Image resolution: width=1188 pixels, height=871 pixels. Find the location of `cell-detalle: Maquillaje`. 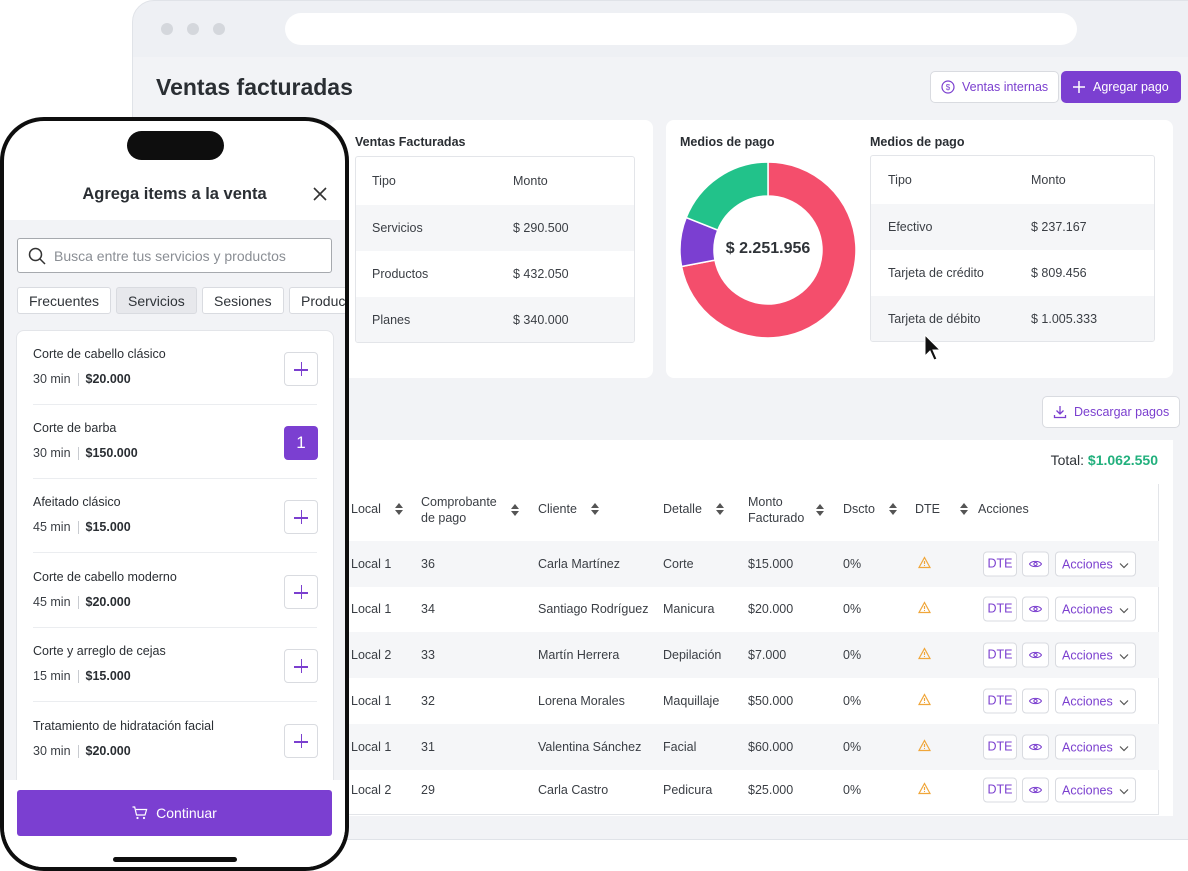

cell-detalle: Maquillaje is located at coordinates (691, 701).